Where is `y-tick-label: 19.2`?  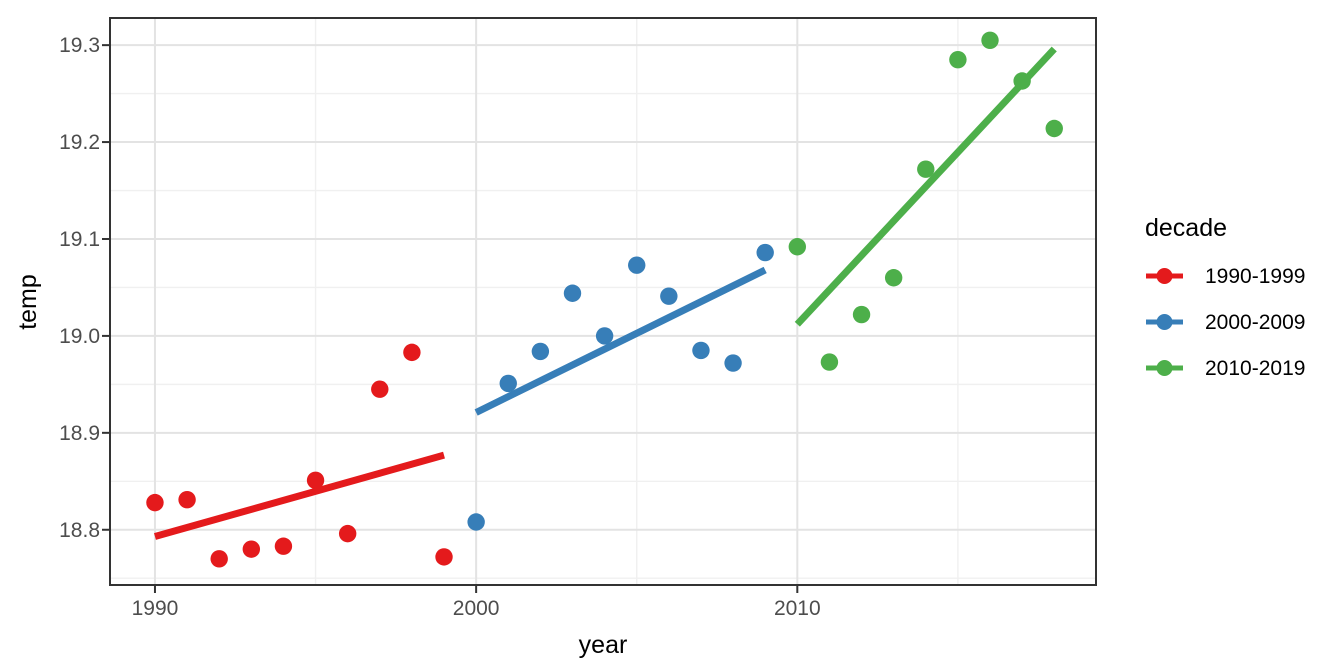
y-tick-label: 19.2 is located at coordinates (79, 142).